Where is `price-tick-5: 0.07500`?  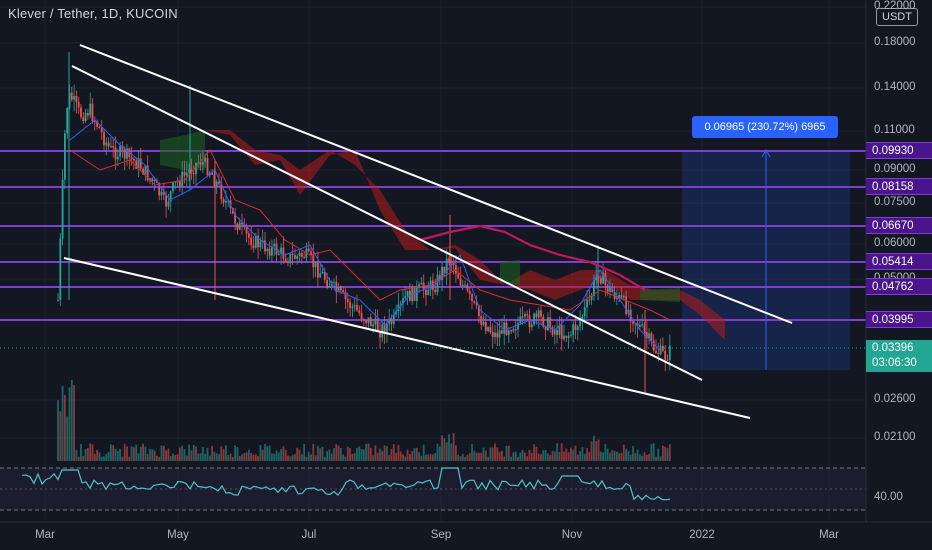
price-tick-5: 0.07500 is located at coordinates (895, 202).